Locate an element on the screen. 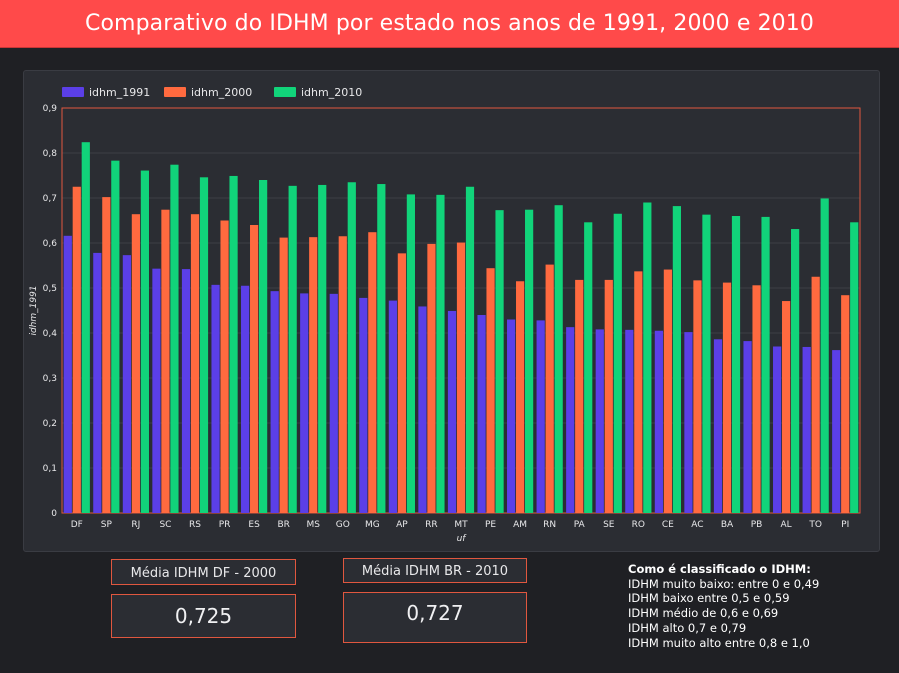  x-tick-label: SE is located at coordinates (609, 525).